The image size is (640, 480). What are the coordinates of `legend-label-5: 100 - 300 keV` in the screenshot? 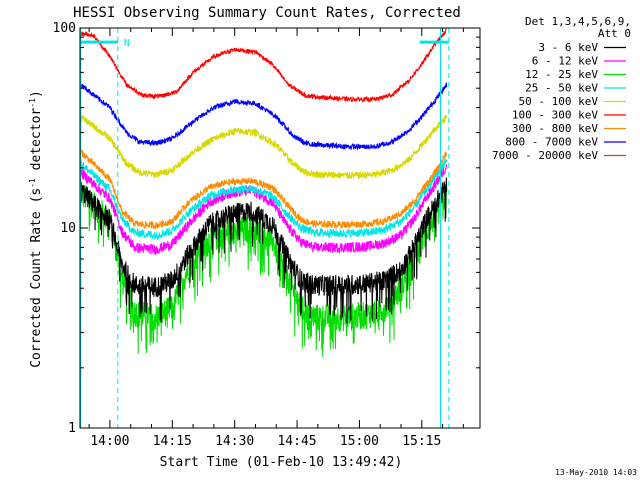 It's located at (555, 115).